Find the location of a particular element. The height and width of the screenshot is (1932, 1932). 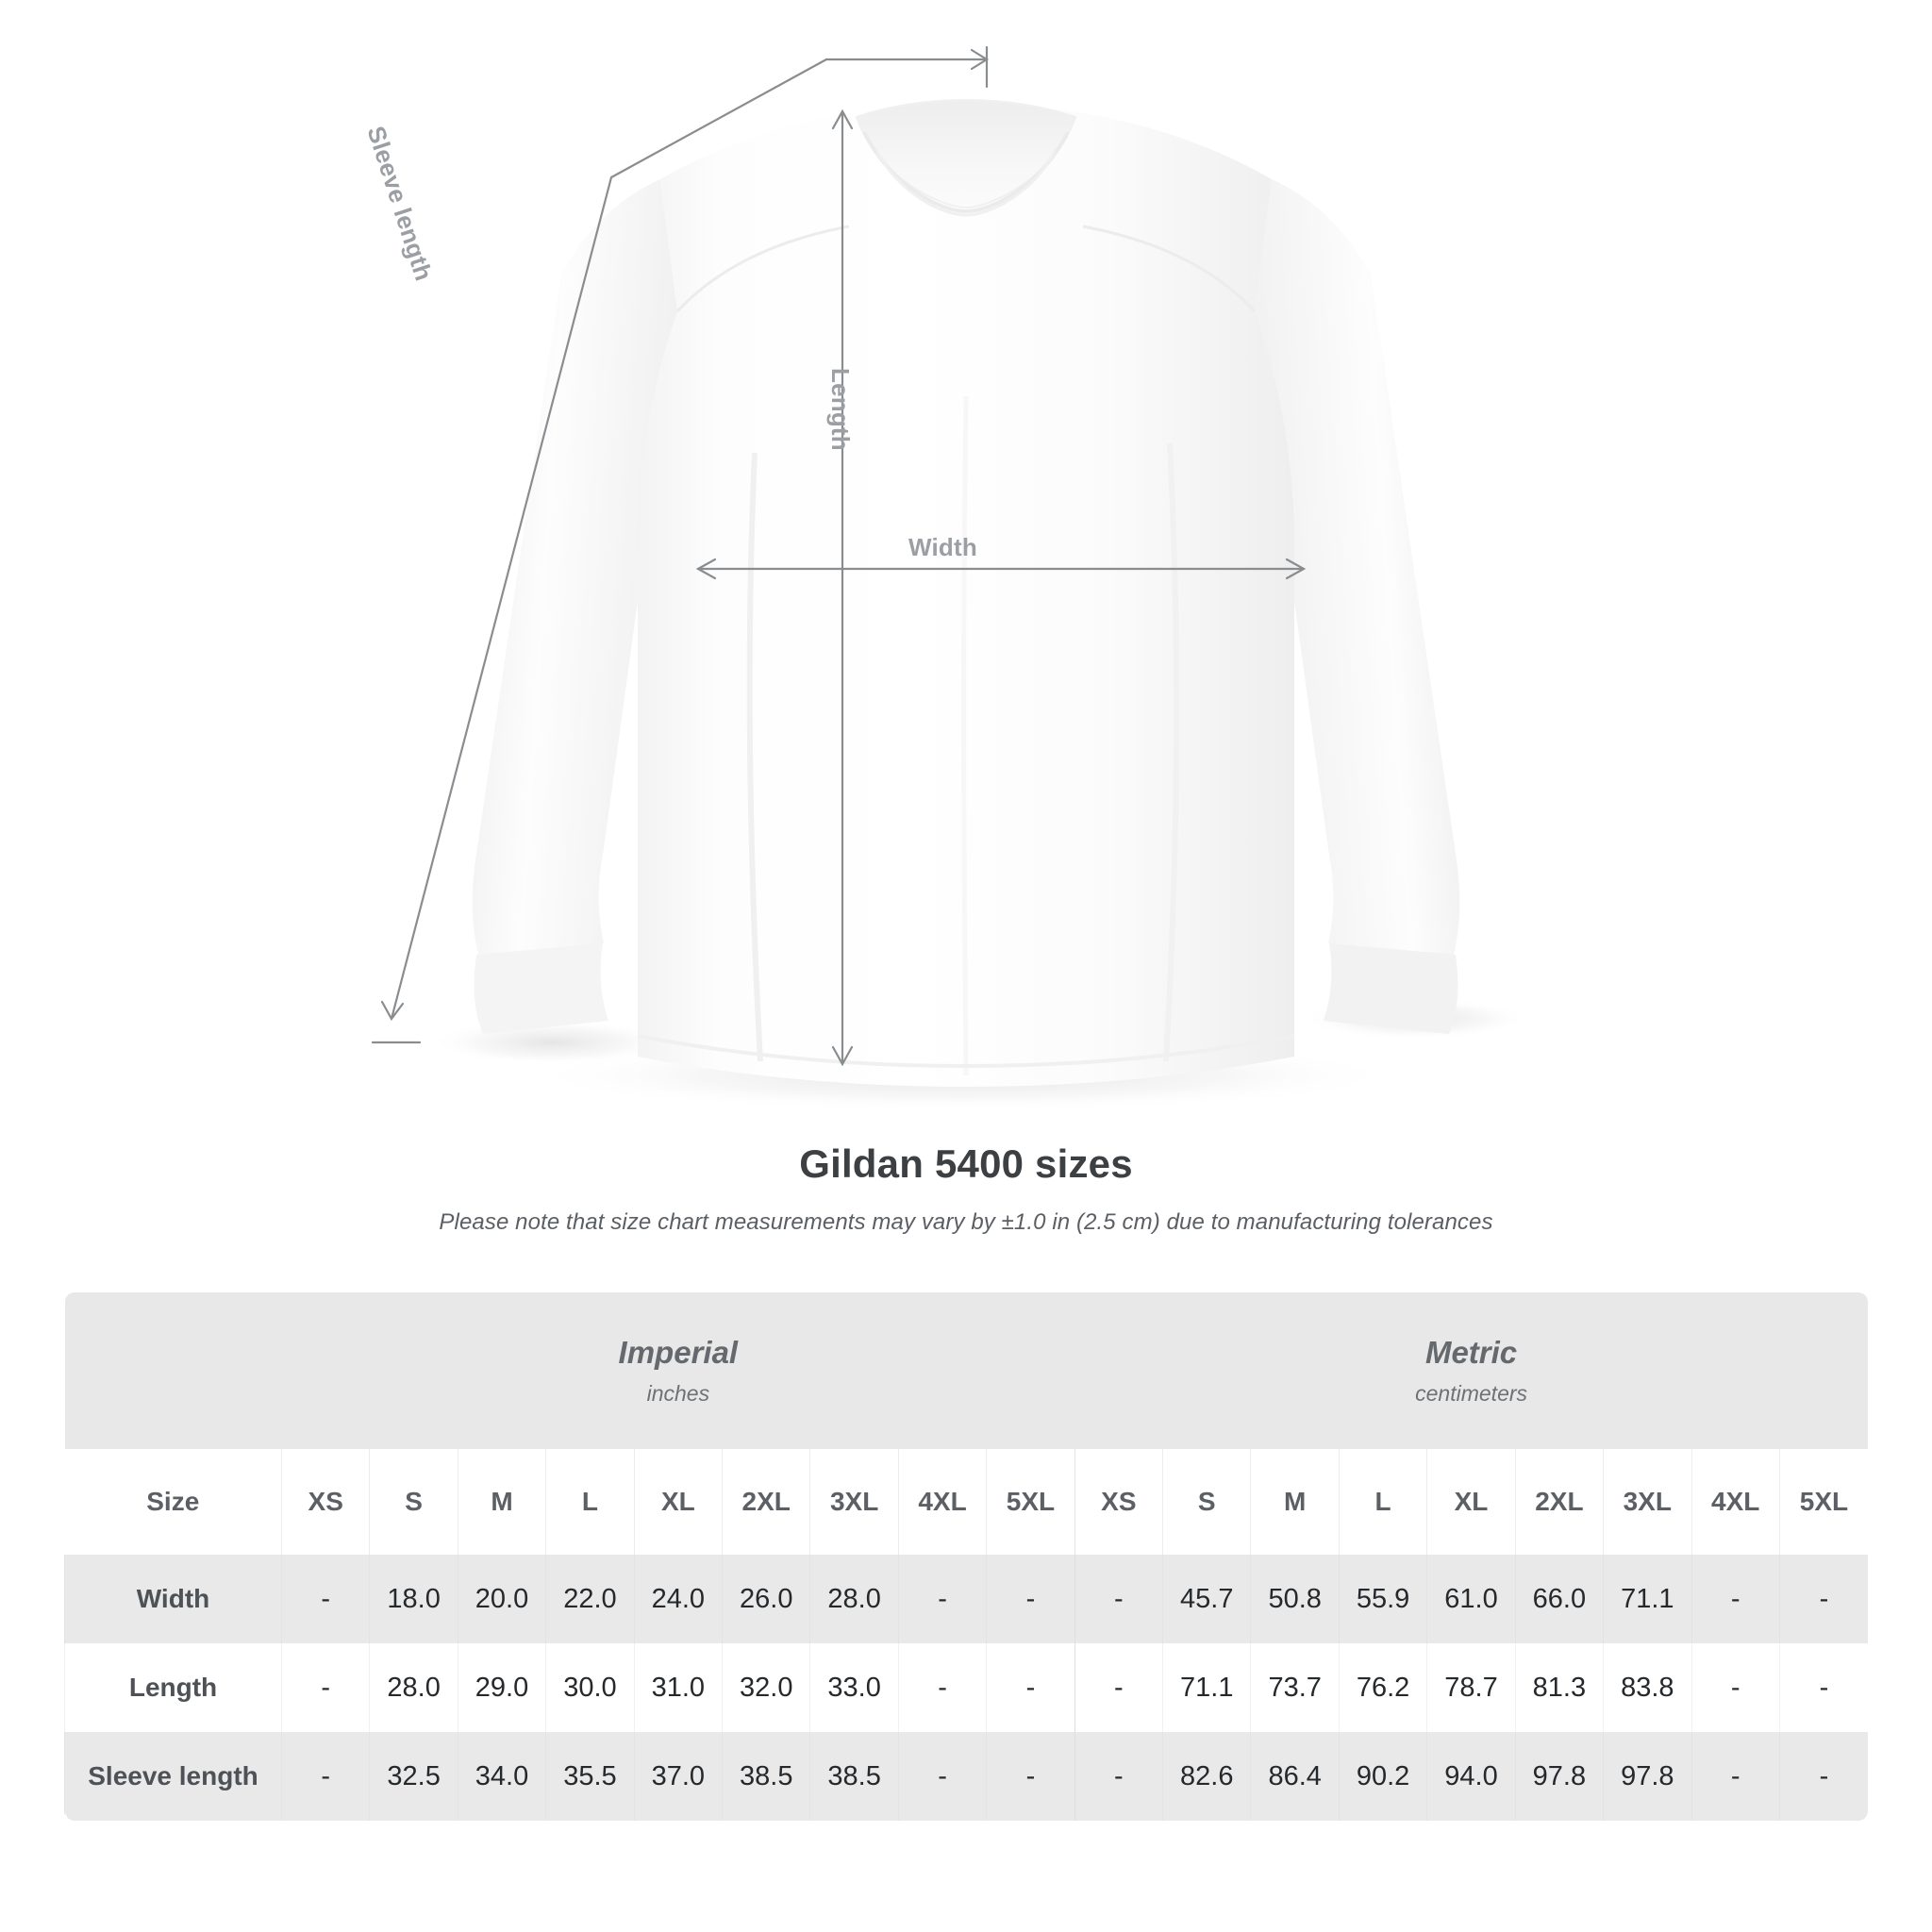

cell-imperial-3xl: 33.0 is located at coordinates (854, 1687).